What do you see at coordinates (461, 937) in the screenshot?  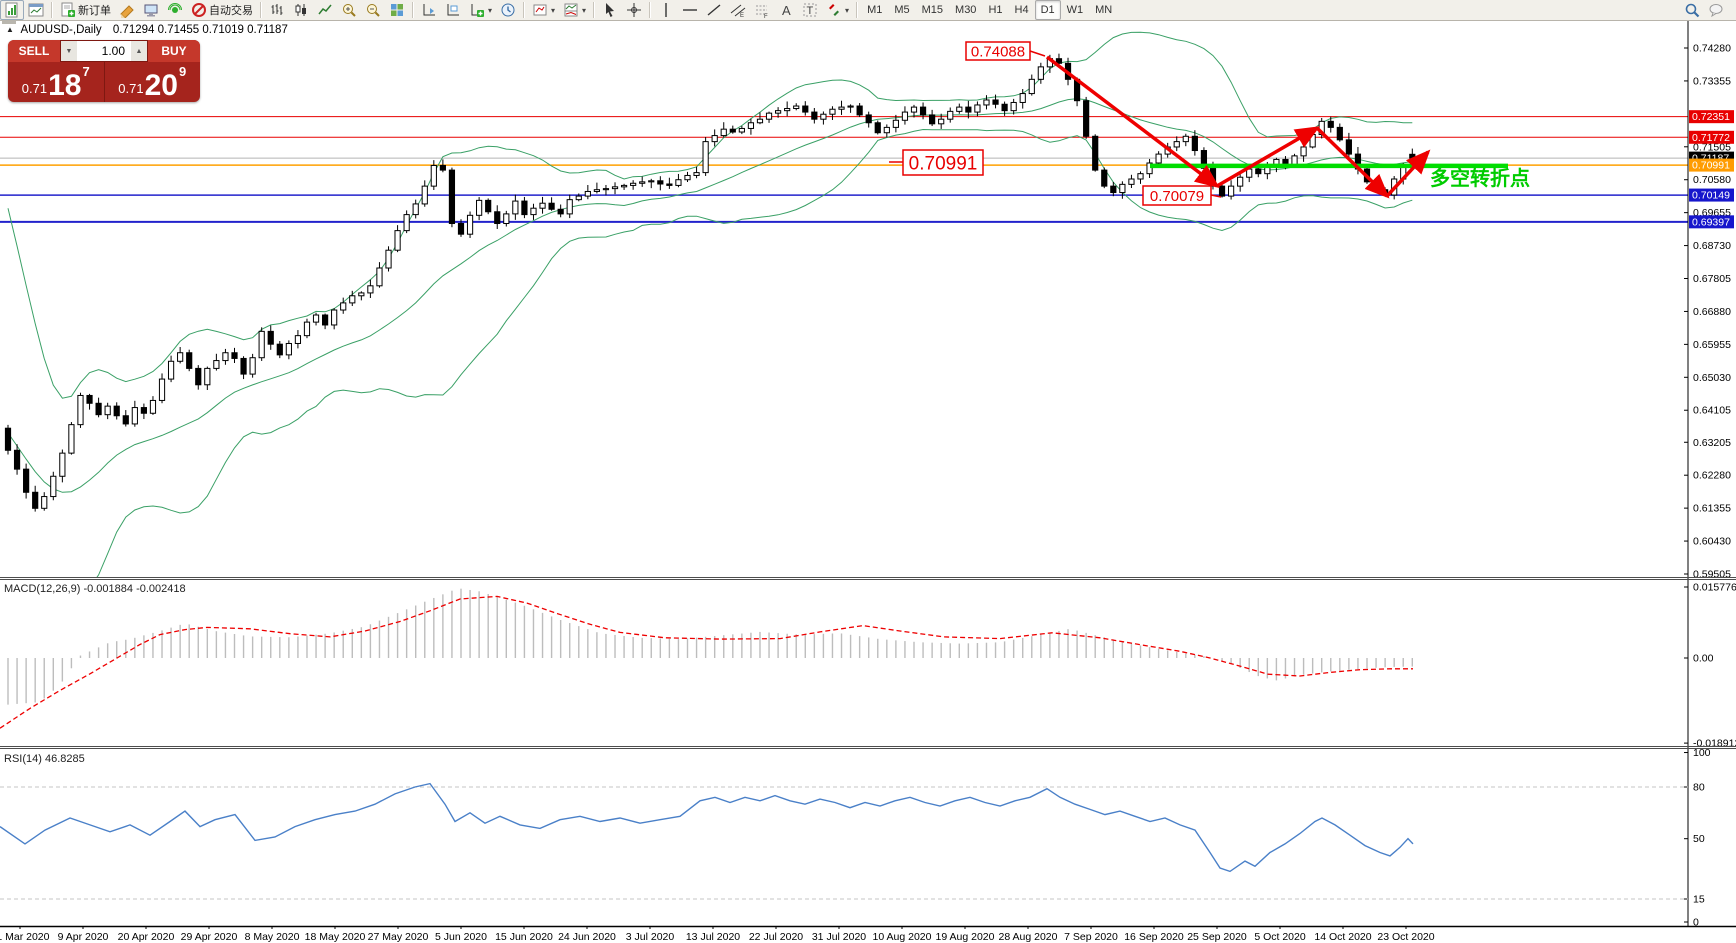 I see `svg-text: 5 Jun 2020` at bounding box center [461, 937].